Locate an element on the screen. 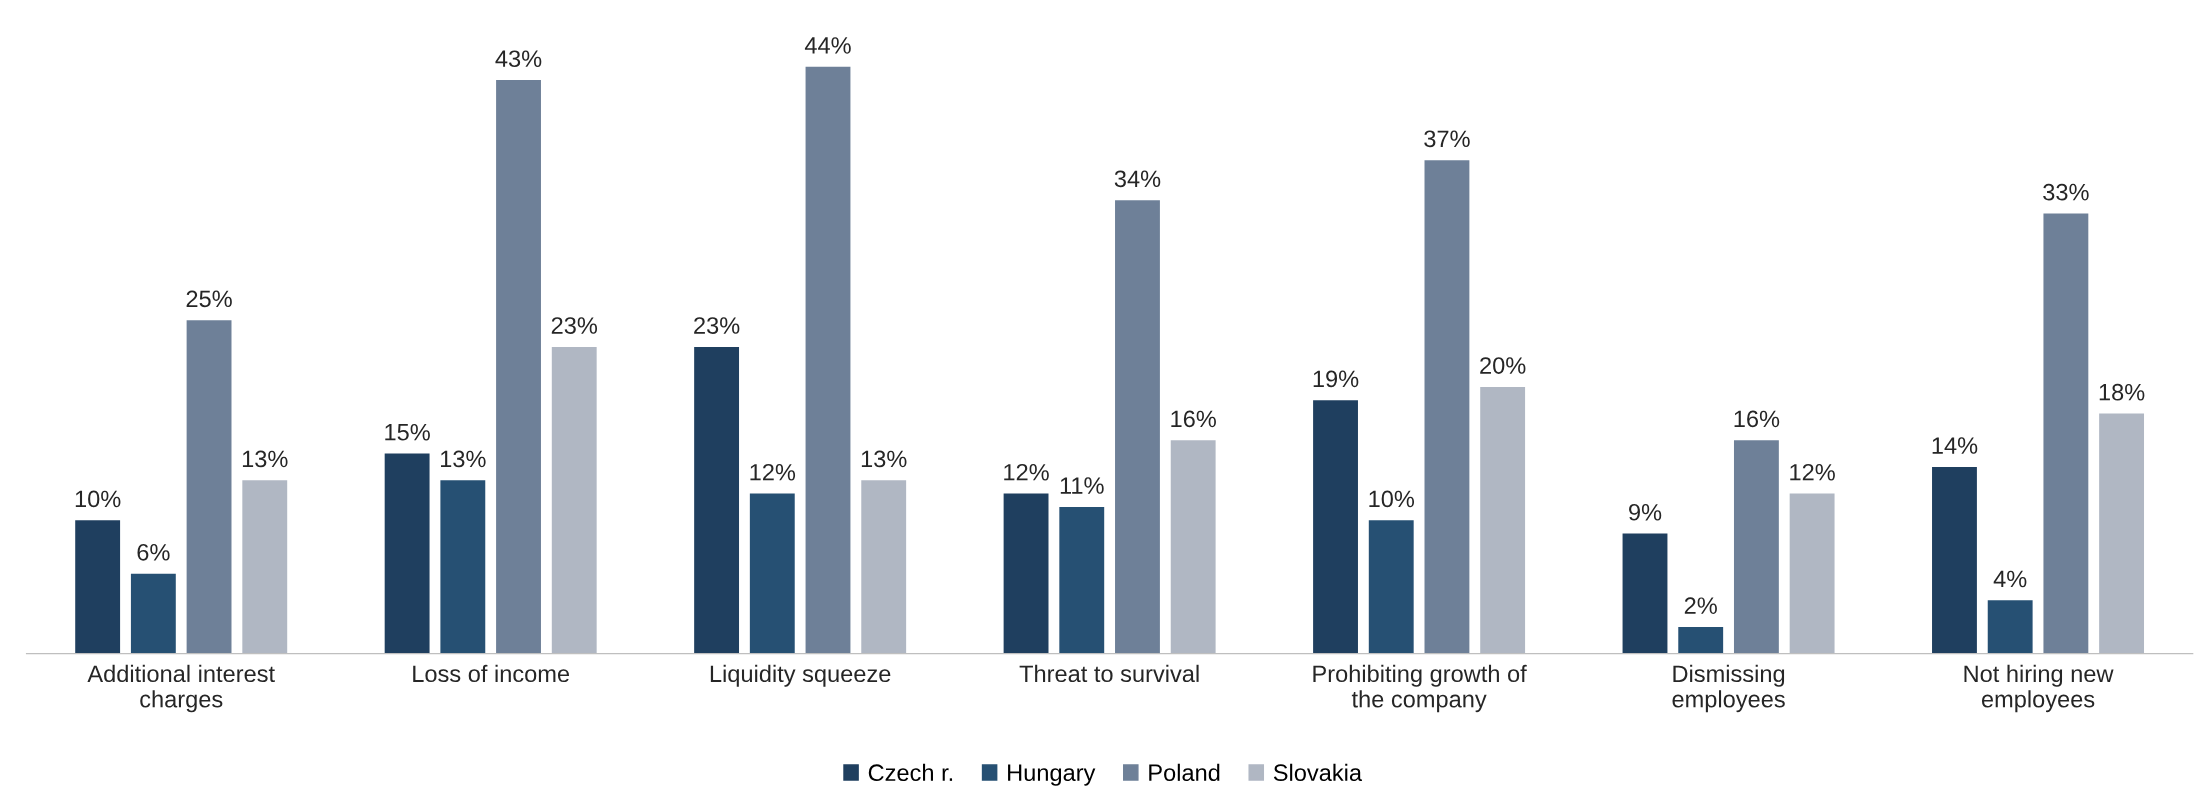  legend-label: Slovakia is located at coordinates (1318, 772).